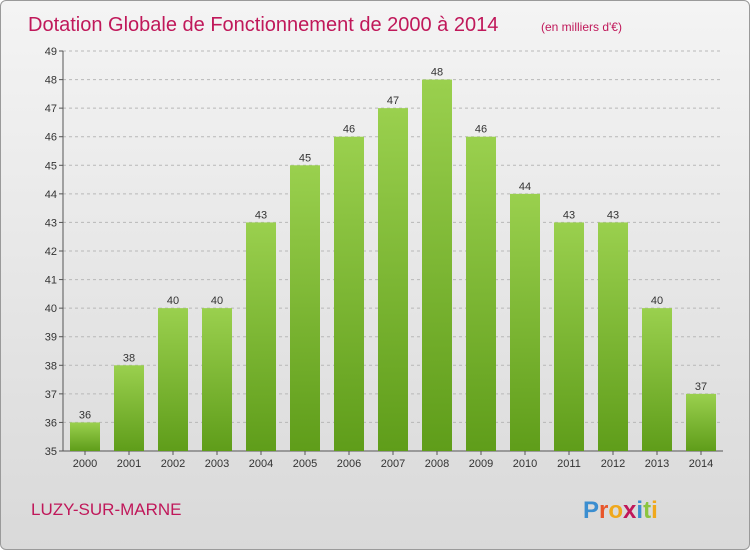  I want to click on y-tick-label: 49, so click(51, 52).